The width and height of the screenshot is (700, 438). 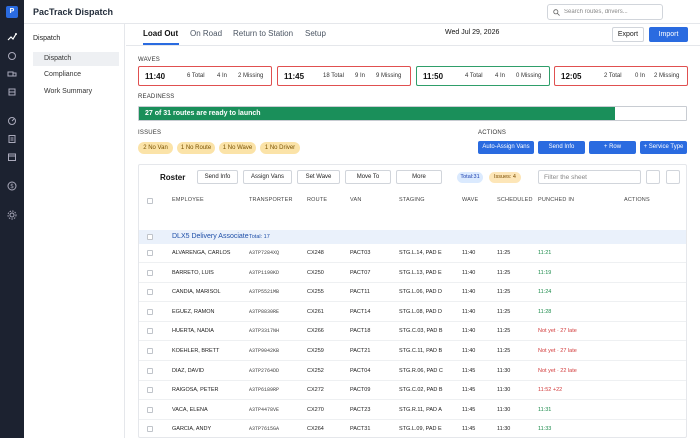 I want to click on select-all-checkbox, so click(x=150, y=201).